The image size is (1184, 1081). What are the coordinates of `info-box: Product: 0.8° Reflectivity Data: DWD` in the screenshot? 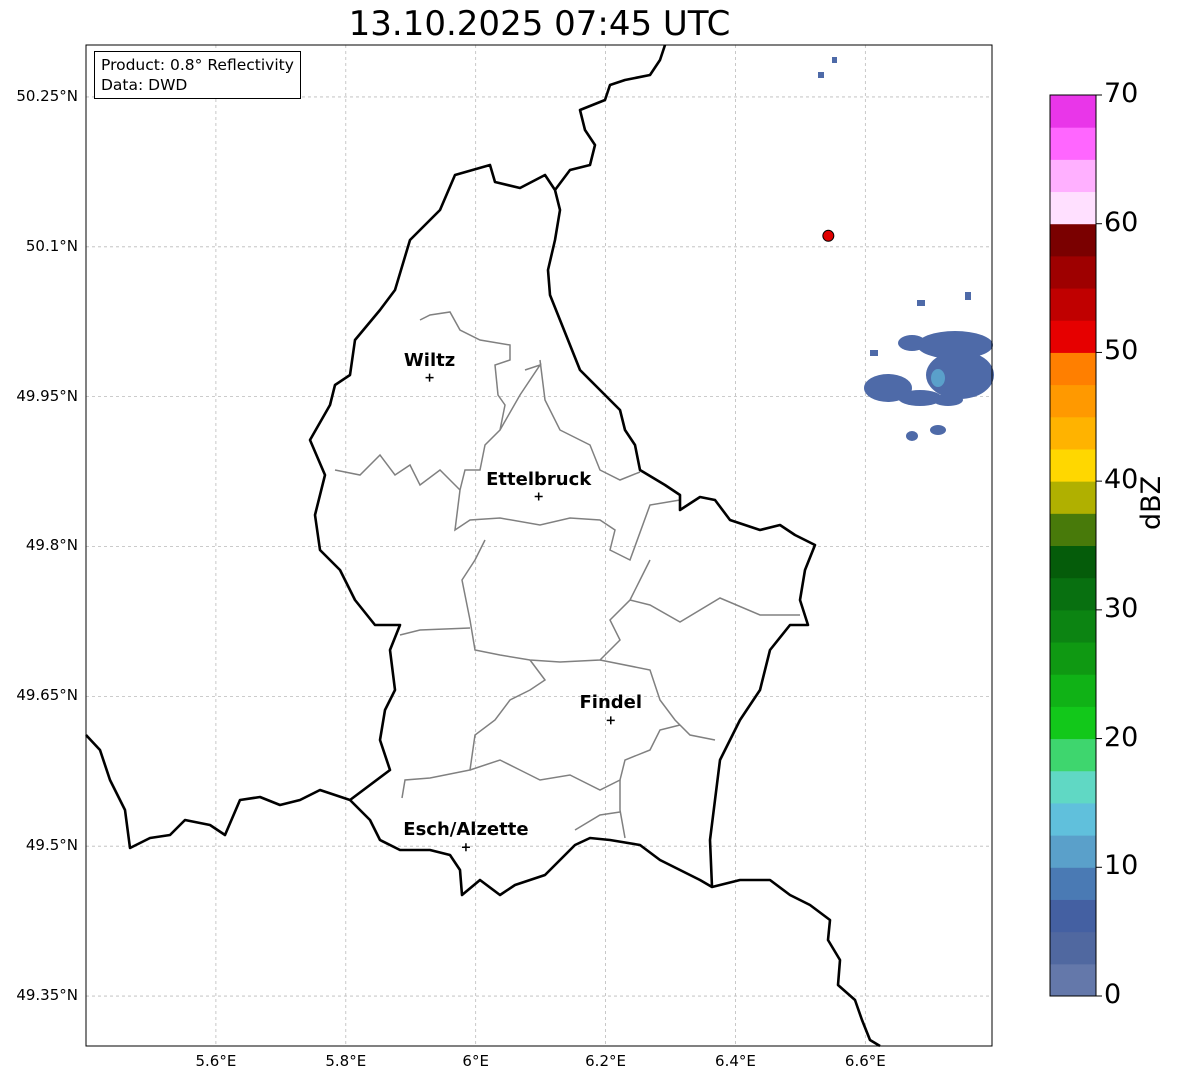 It's located at (197, 75).